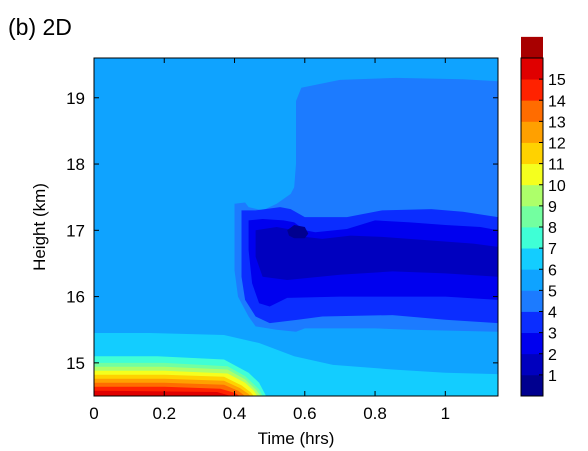 This screenshot has width=588, height=451. What do you see at coordinates (40, 27) in the screenshot?
I see `panel-label: (b) 2D` at bounding box center [40, 27].